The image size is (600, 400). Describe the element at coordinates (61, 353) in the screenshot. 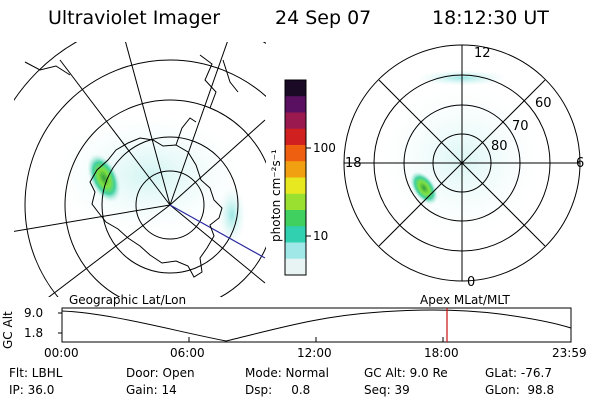

I see `timeline-x-tick-0000: 00:00` at that location.